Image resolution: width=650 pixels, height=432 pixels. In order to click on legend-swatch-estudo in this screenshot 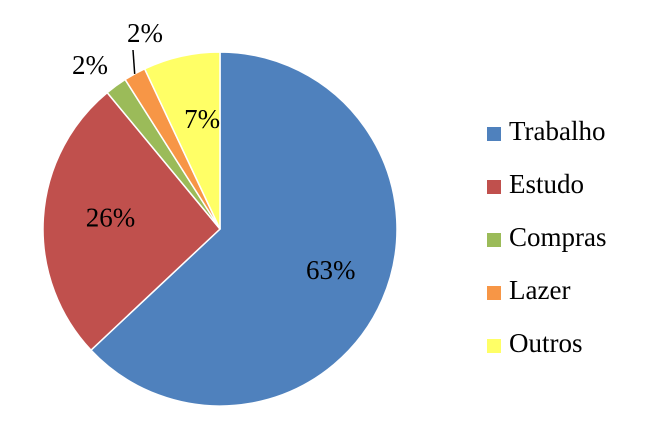, I will do `click(494, 187)`.